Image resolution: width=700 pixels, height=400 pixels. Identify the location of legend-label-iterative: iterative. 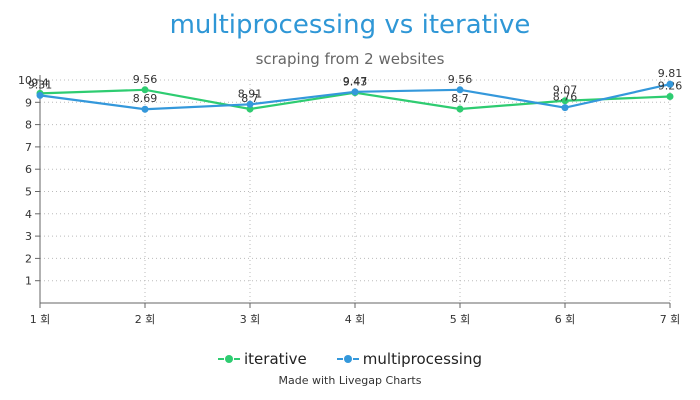
(275, 359).